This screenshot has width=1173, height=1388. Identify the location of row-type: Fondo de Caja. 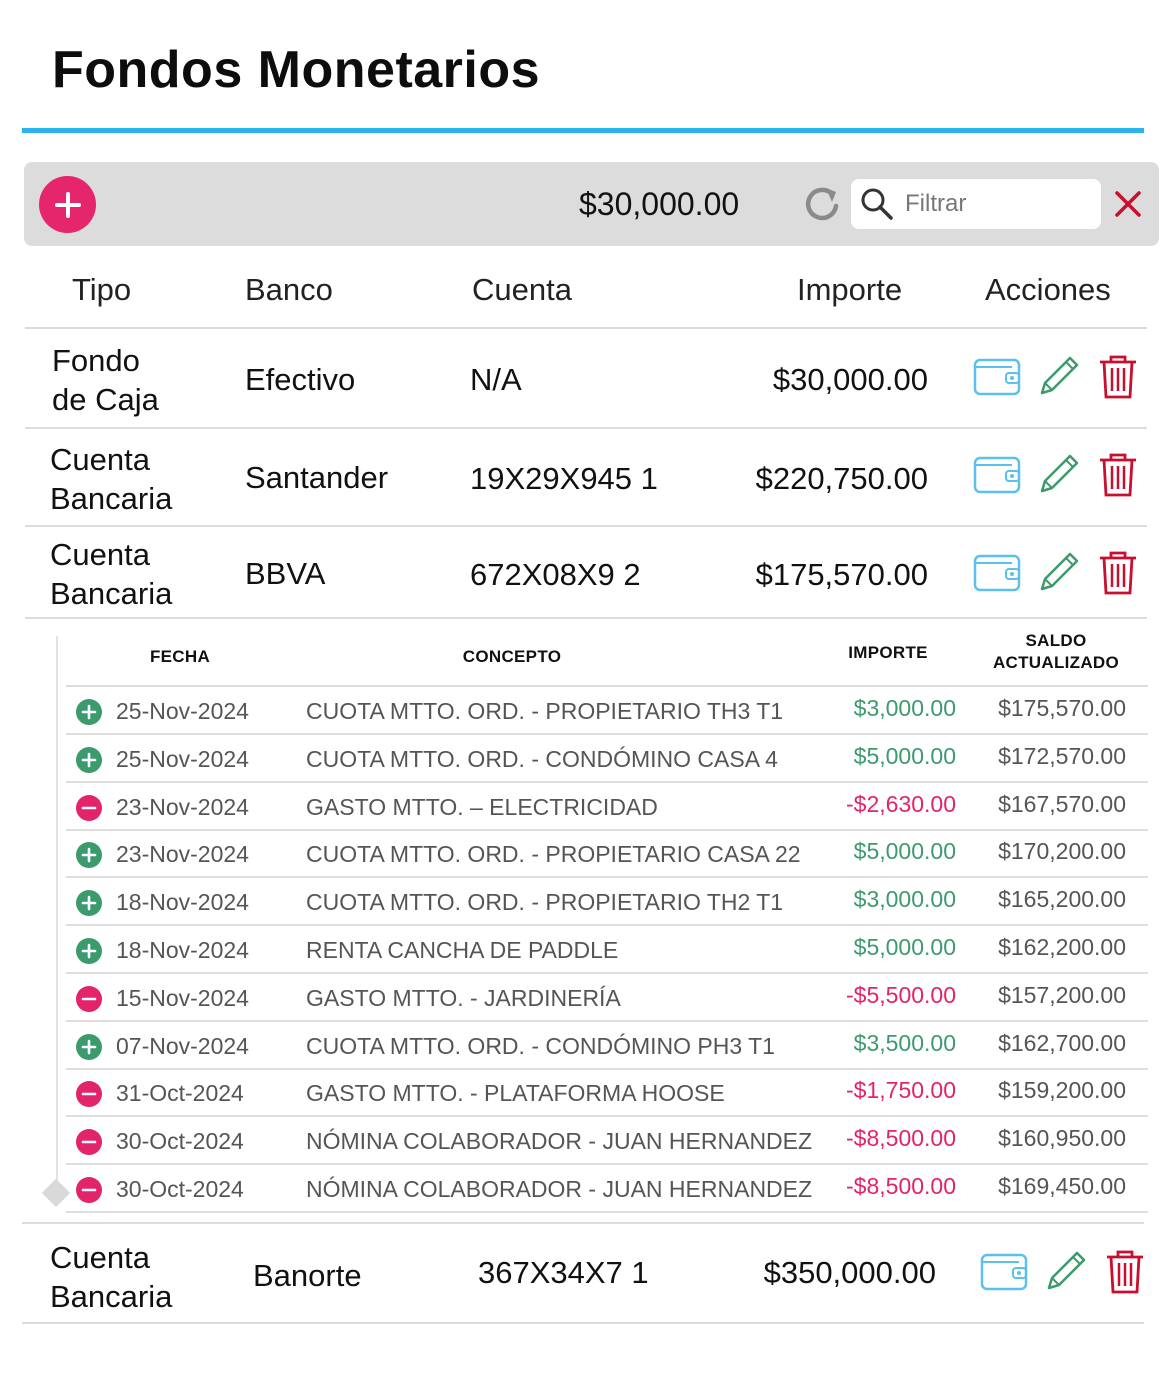
(105, 380).